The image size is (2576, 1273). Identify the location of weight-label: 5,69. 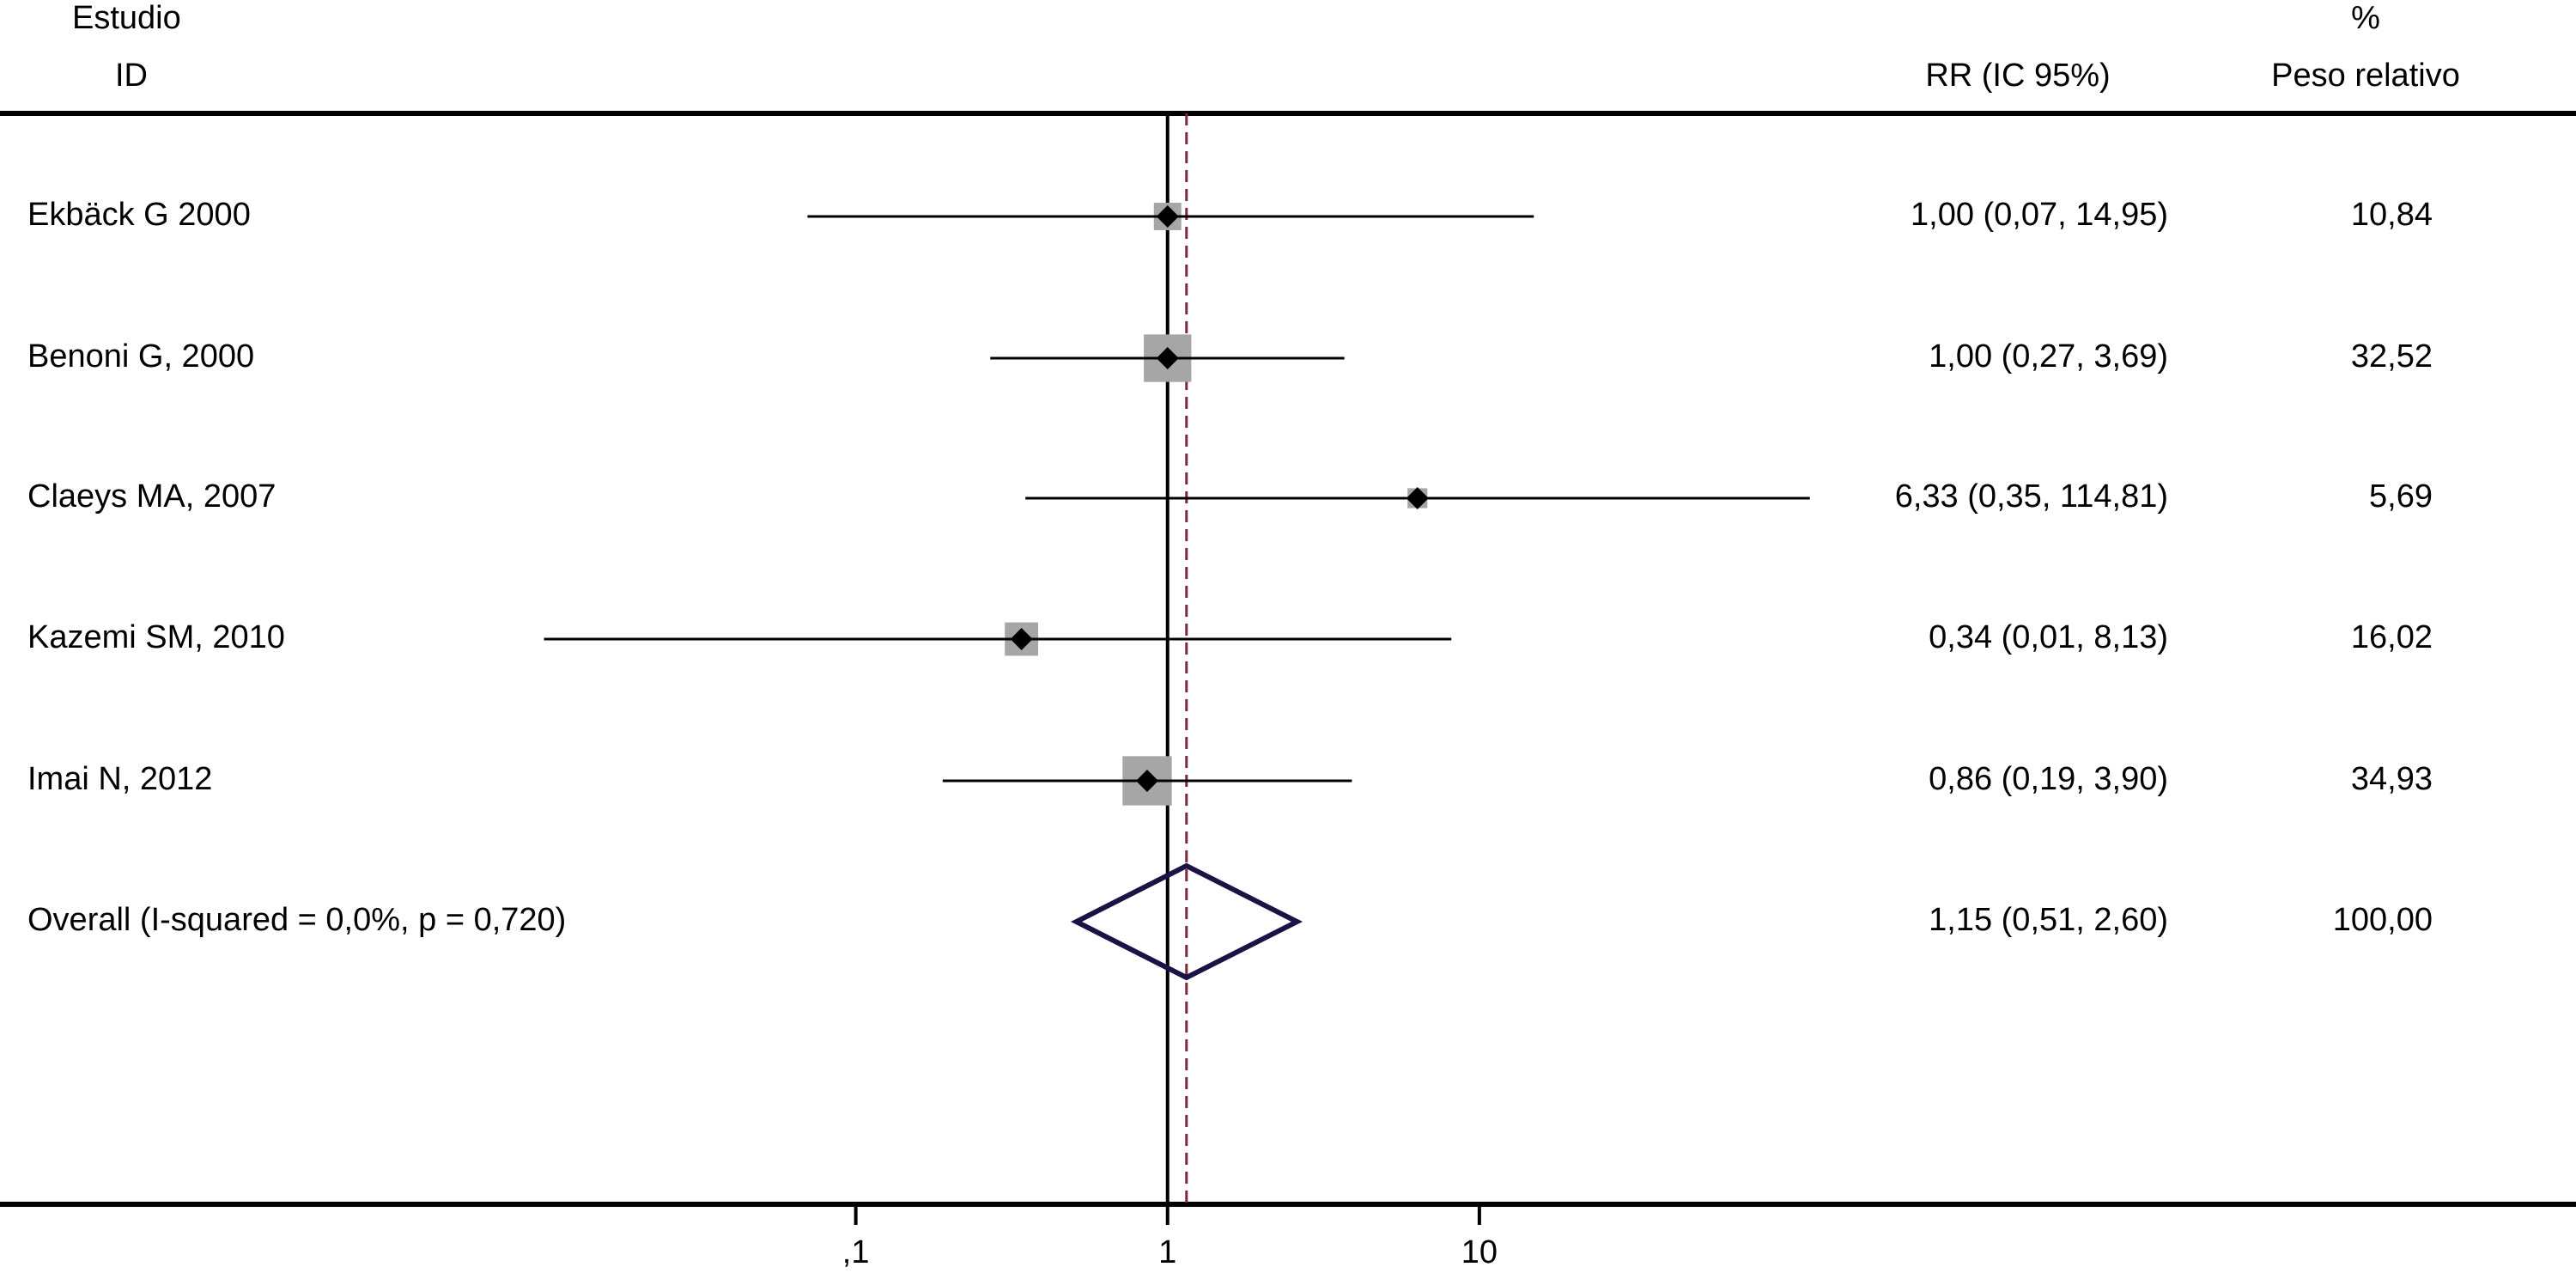
(2401, 496).